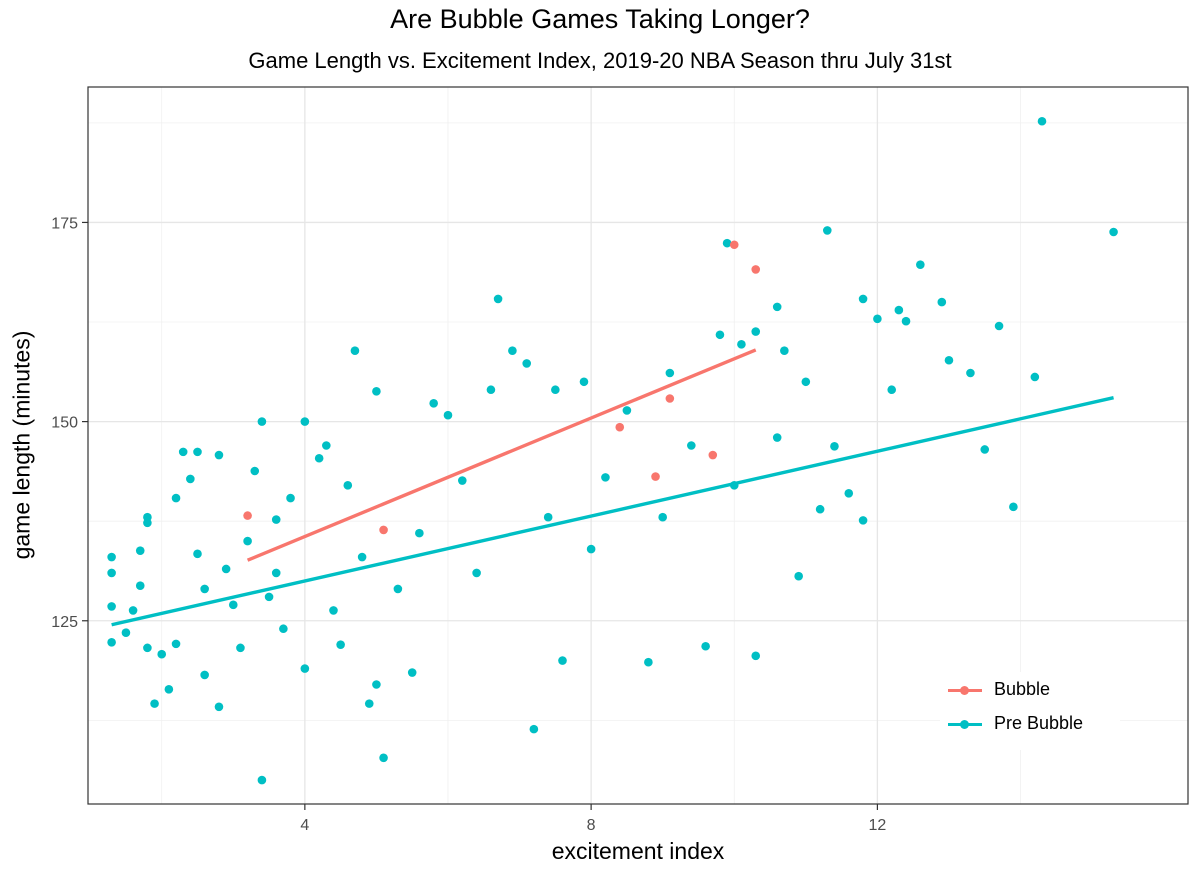  I want to click on chart-title: Are Bubble Games Taking Longer?, so click(600, 19).